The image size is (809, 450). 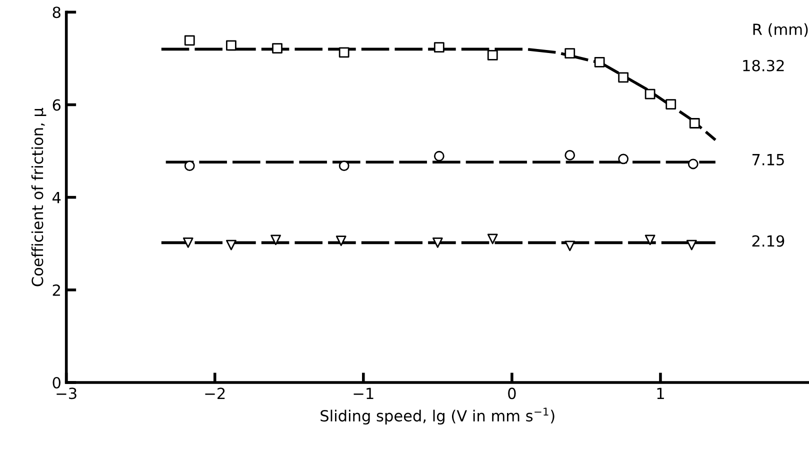 I want to click on text: 7.15, so click(x=768, y=160).